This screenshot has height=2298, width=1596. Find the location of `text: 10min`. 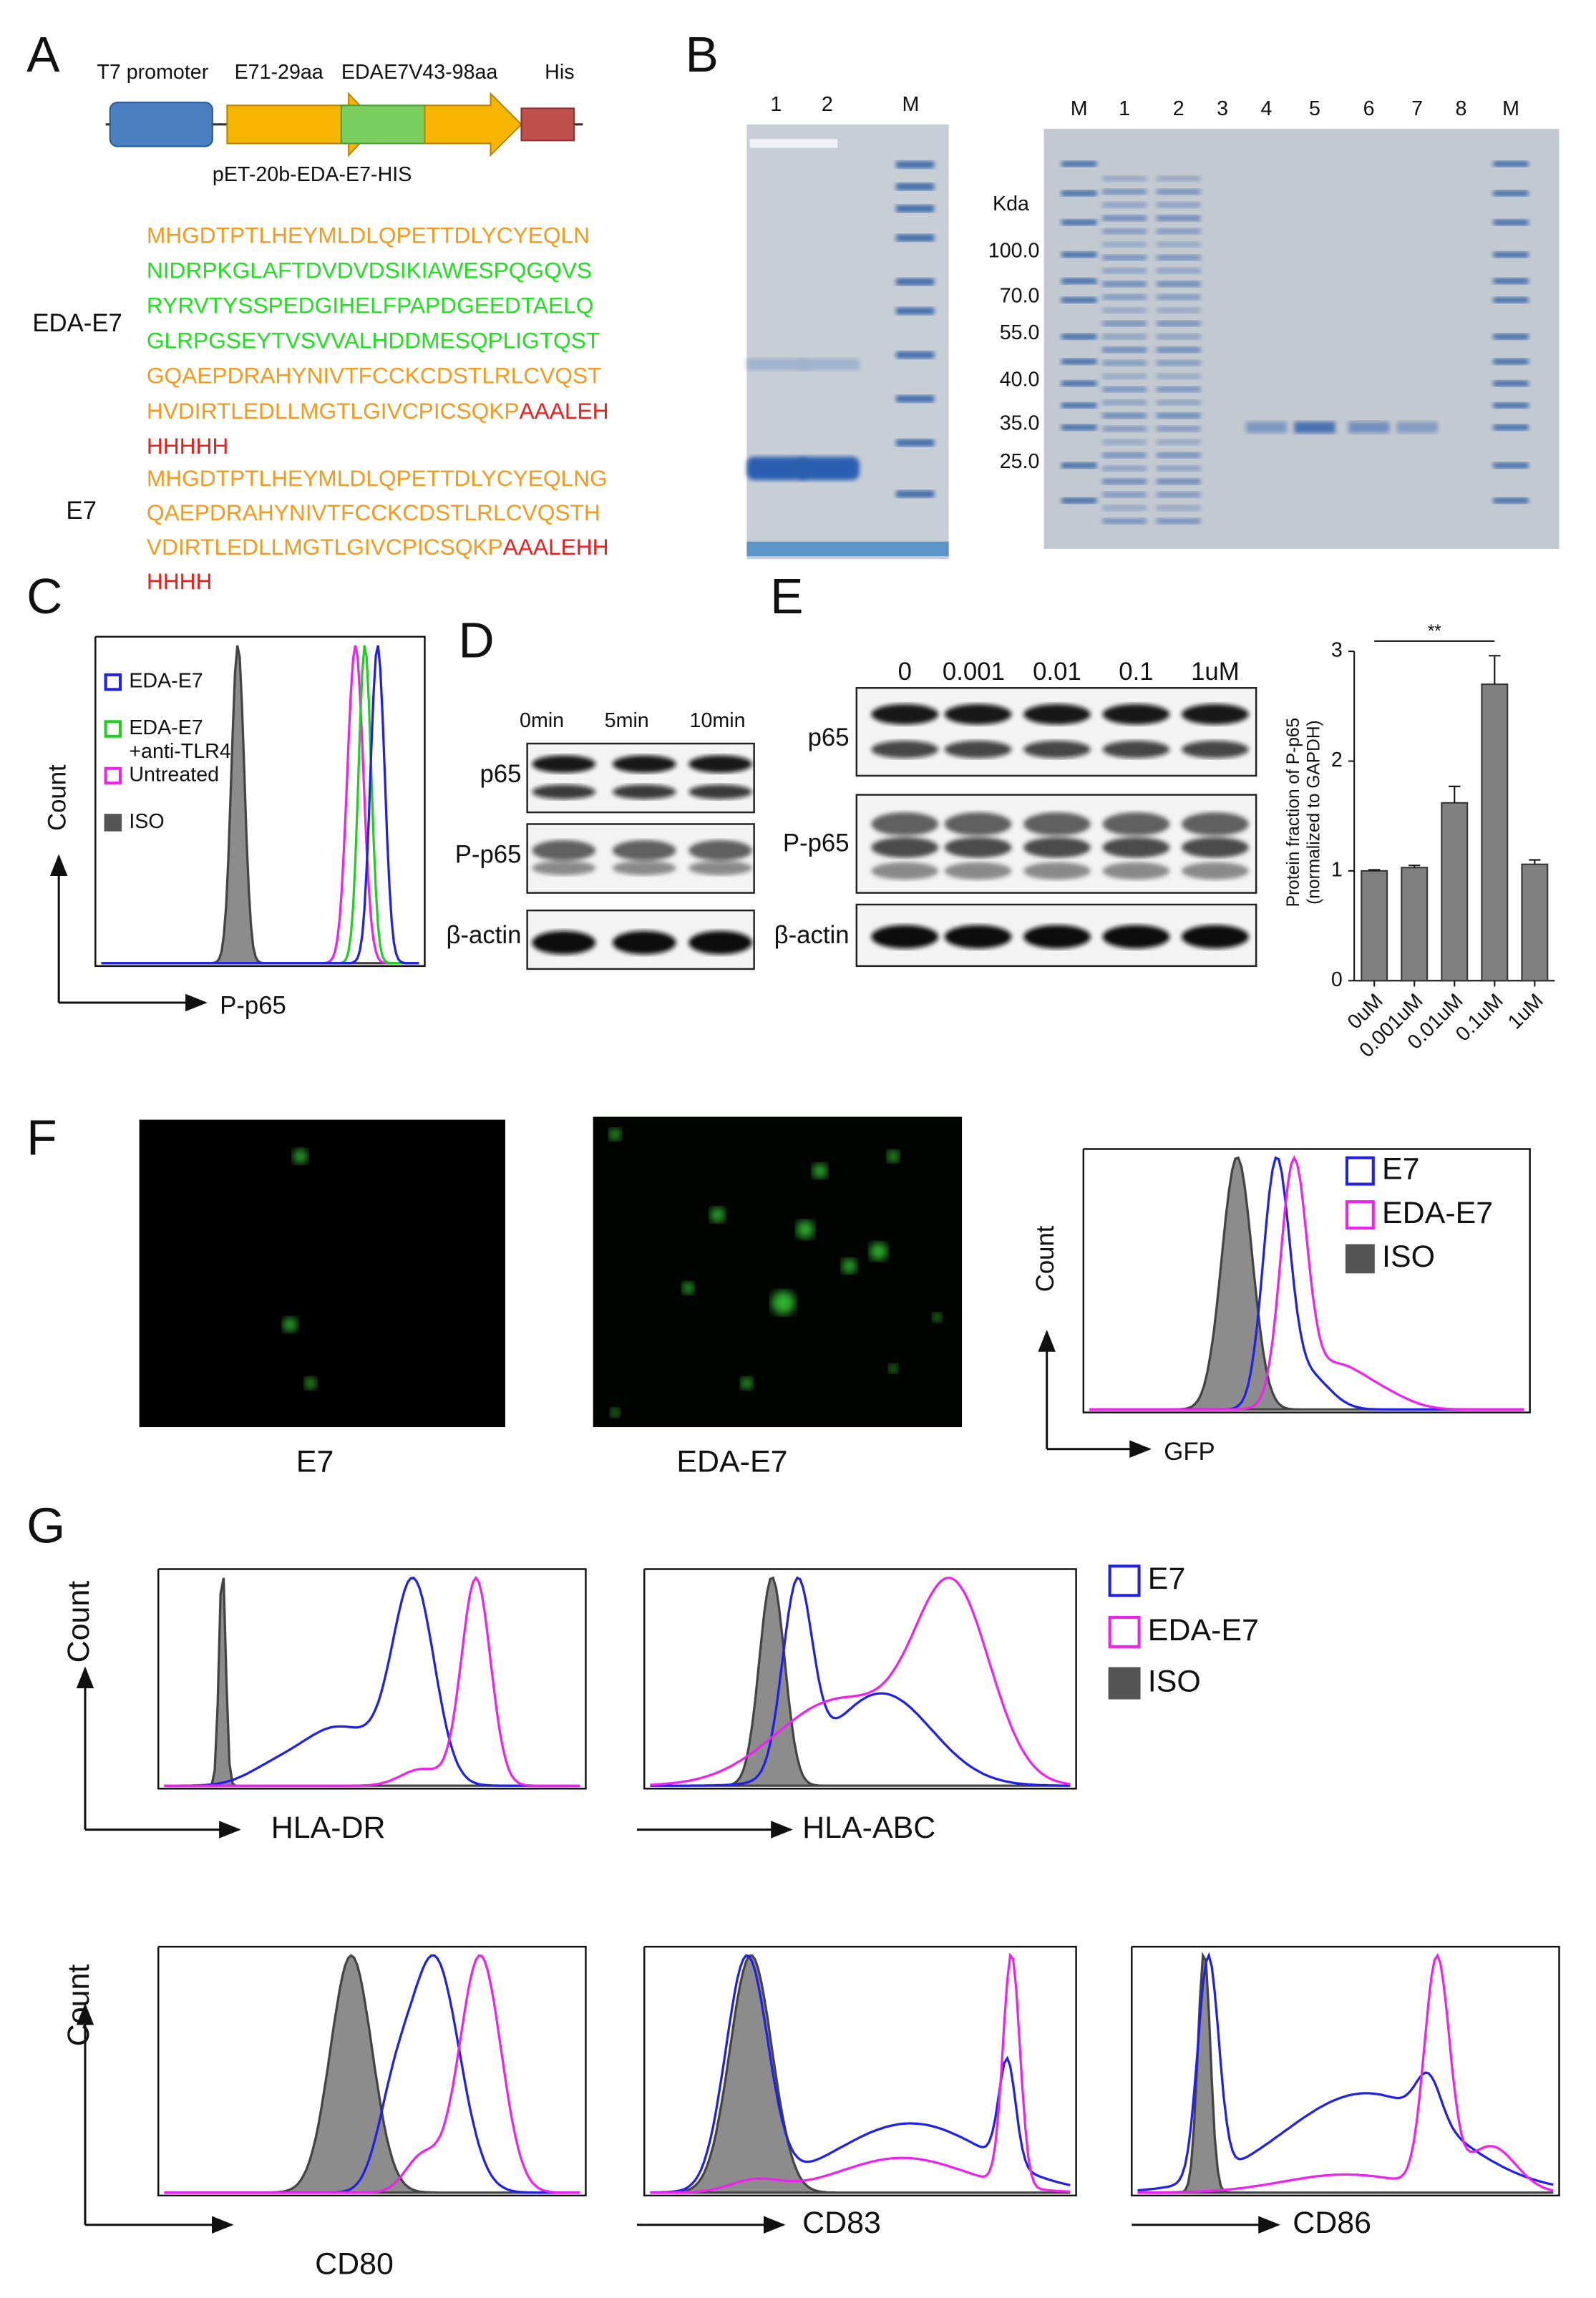

text: 10min is located at coordinates (718, 721).